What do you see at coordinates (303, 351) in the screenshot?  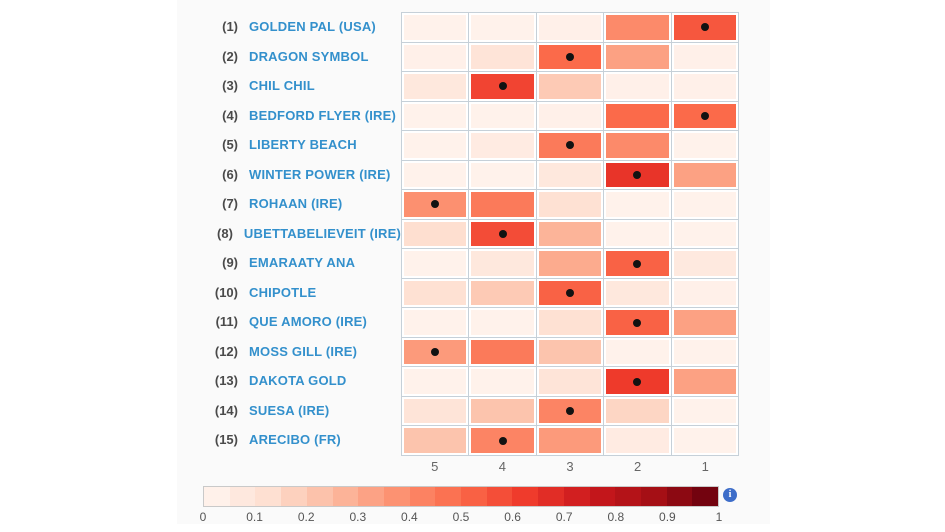 I see `horse-name-link: MOSS GILL (IRE)` at bounding box center [303, 351].